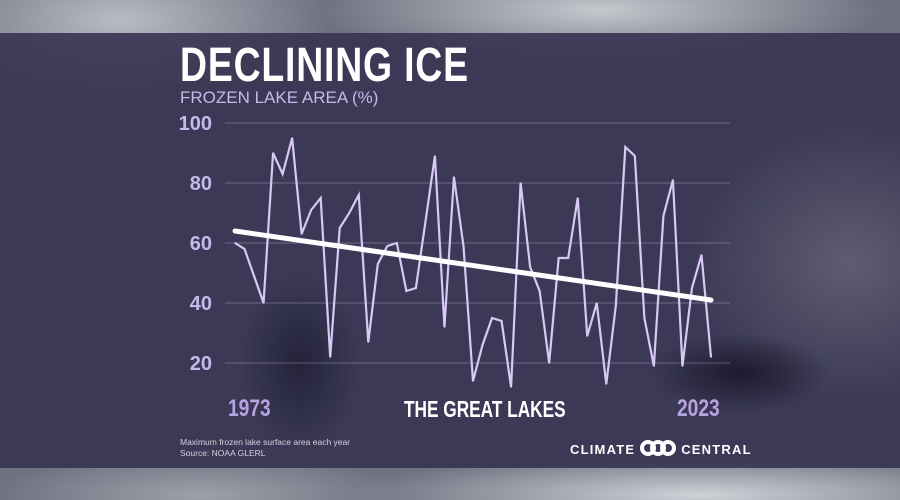 This screenshot has width=900, height=500. What do you see at coordinates (387, 246) in the screenshot?
I see `data-point-1989` at bounding box center [387, 246].